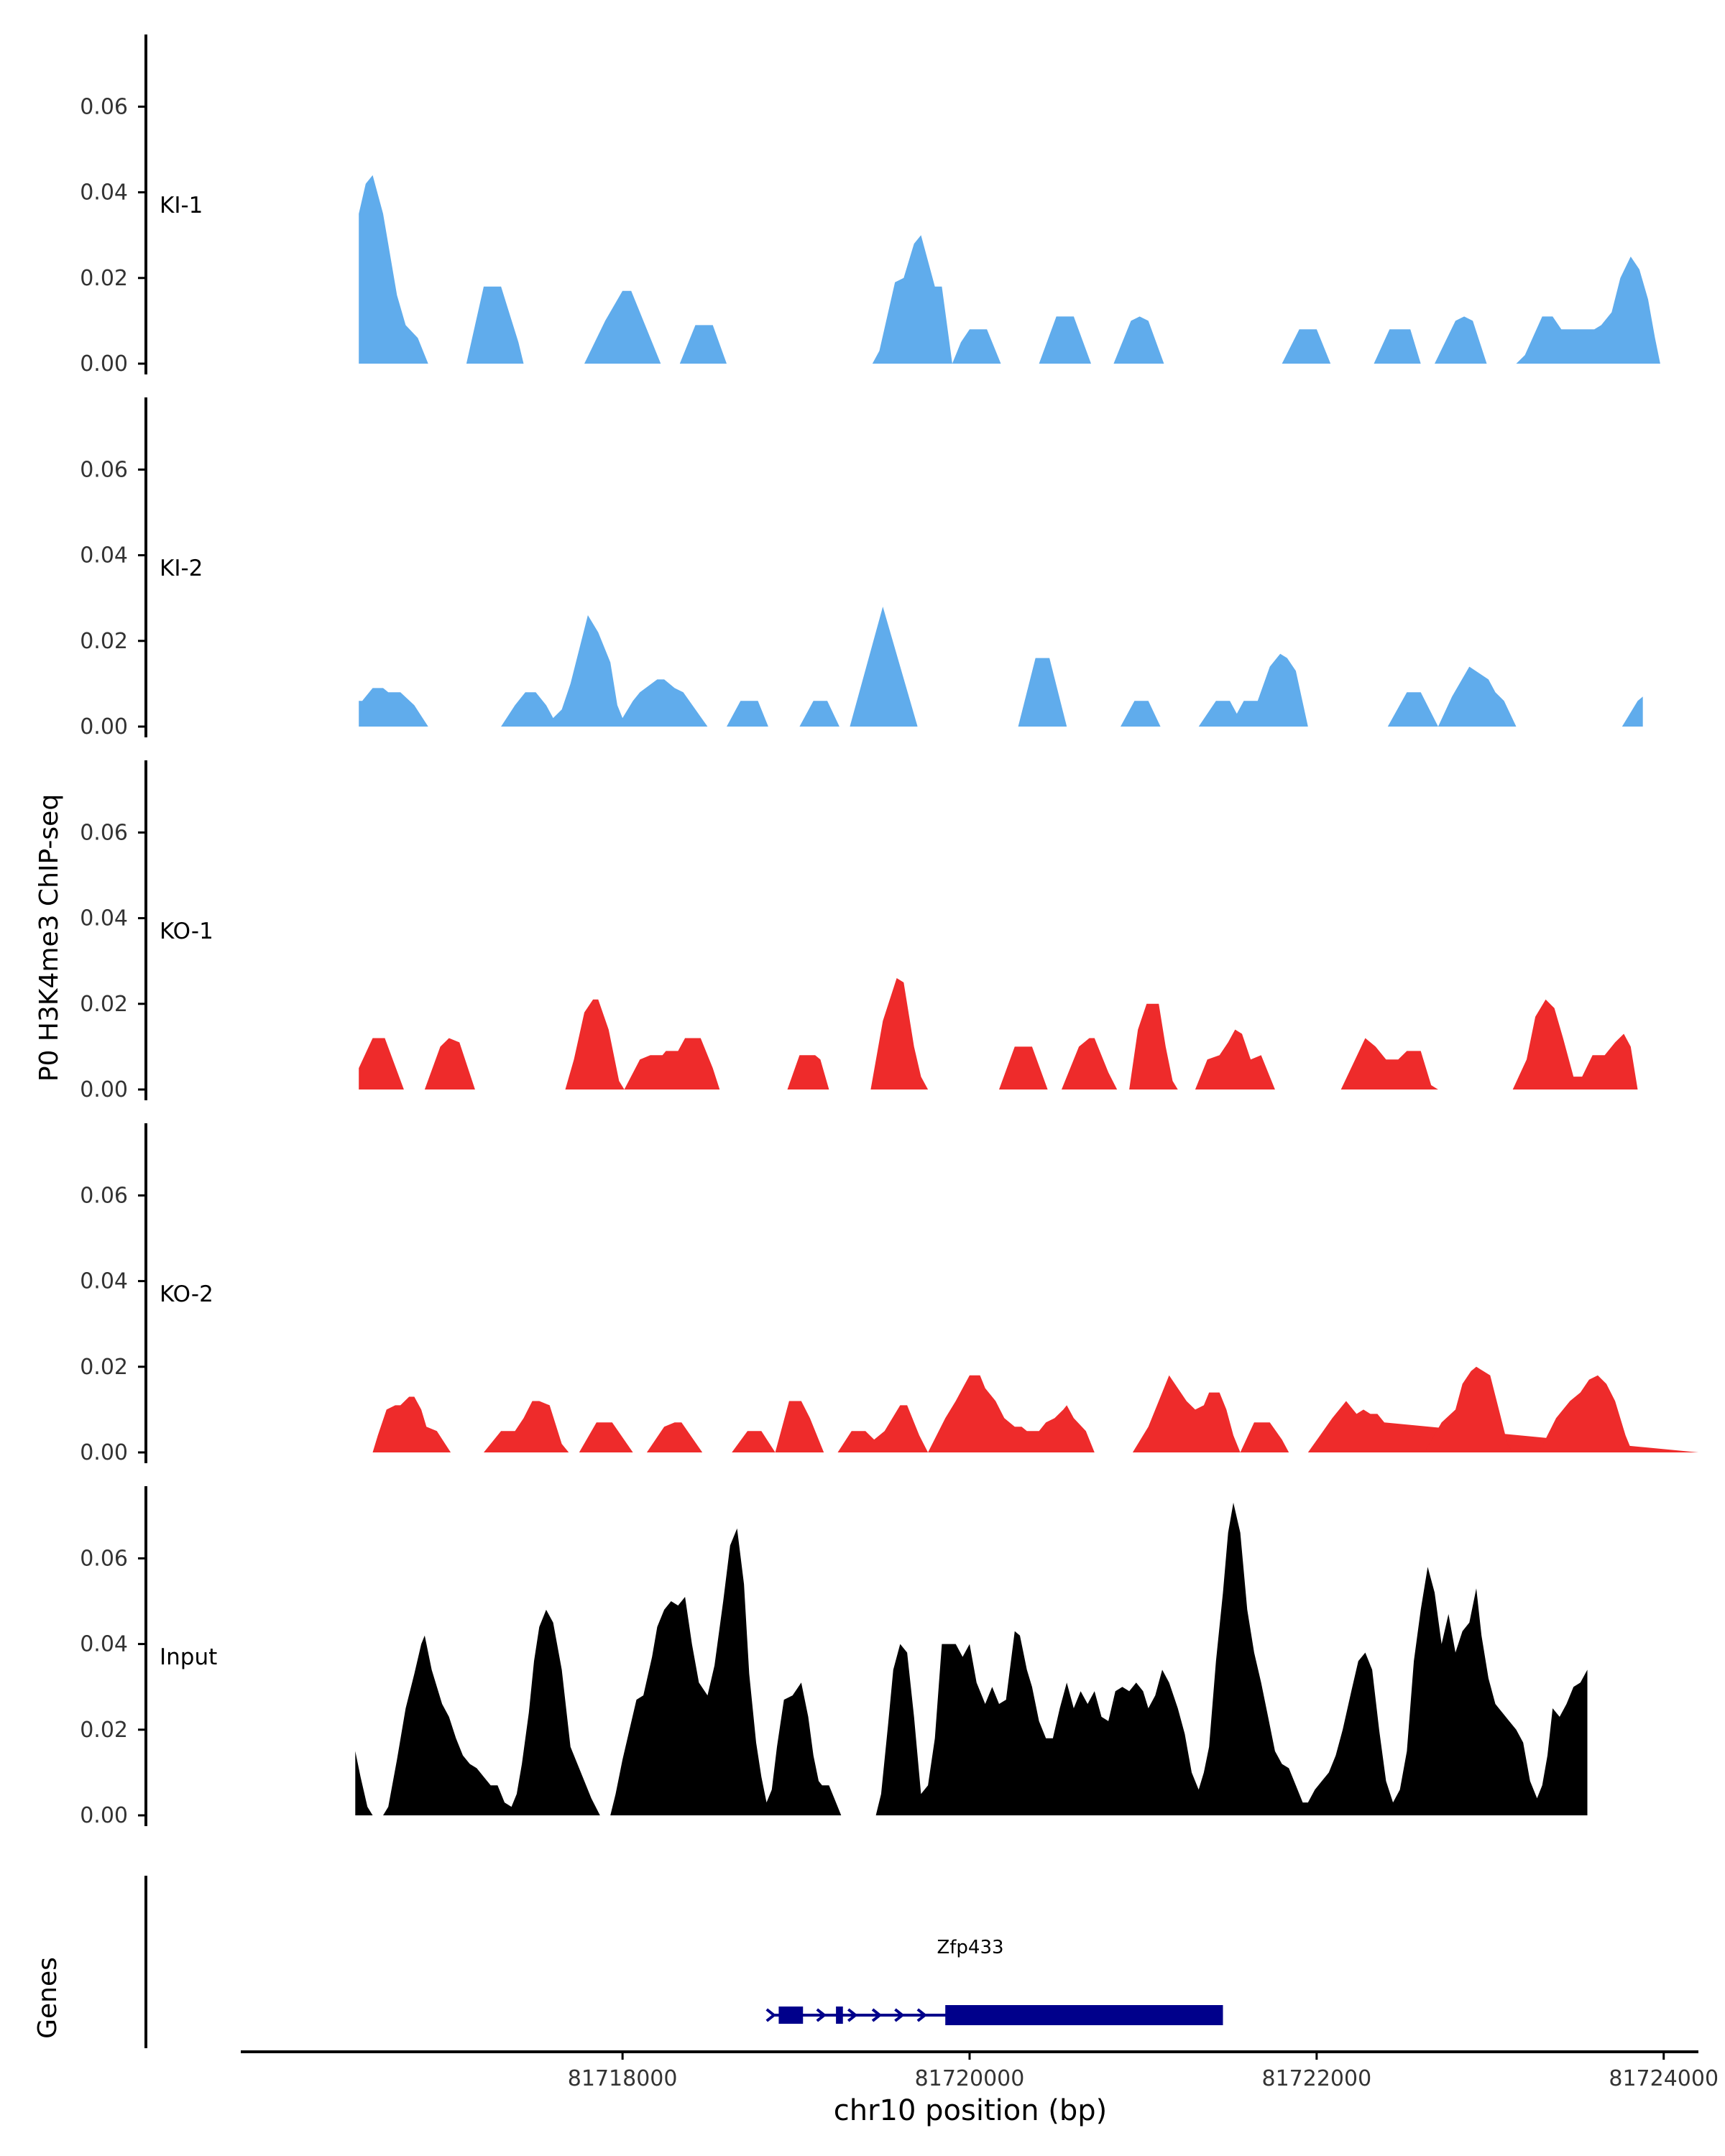 The height and width of the screenshot is (2156, 1725). What do you see at coordinates (48, 1998) in the screenshot?
I see `gene-track-title: Genes` at bounding box center [48, 1998].